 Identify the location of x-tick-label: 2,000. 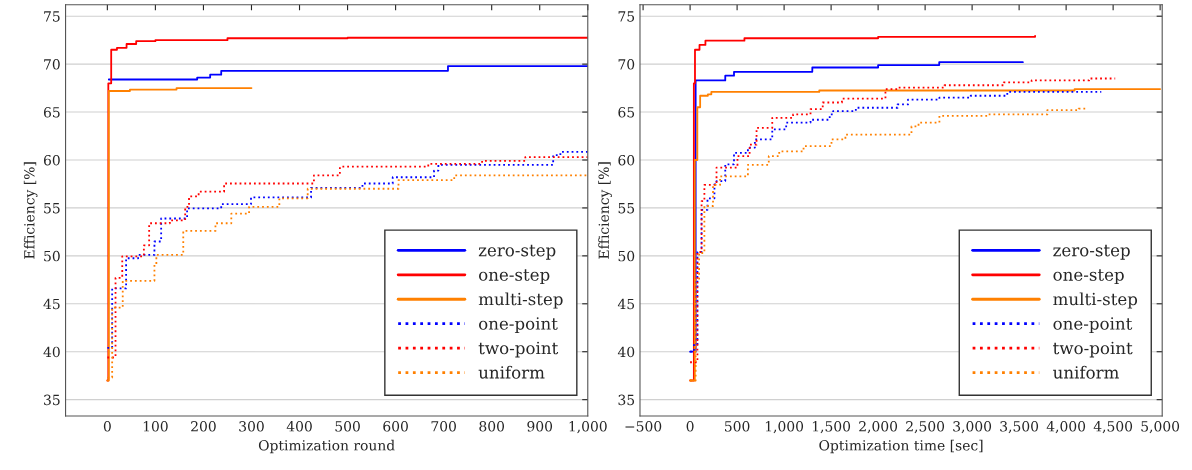
(878, 427).